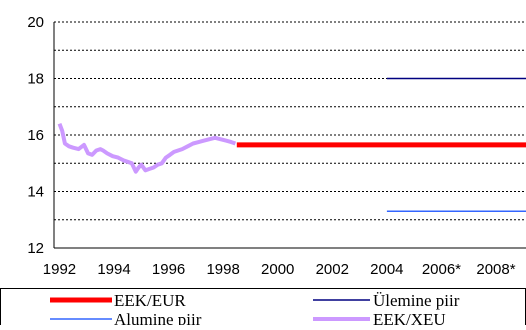 The width and height of the screenshot is (526, 330). I want to click on y-tick-label: 12, so click(35, 248).